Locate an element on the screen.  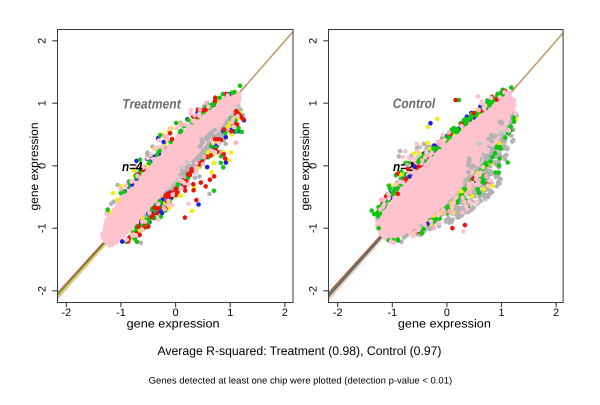
svg-text: Treatment is located at coordinates (151, 104).